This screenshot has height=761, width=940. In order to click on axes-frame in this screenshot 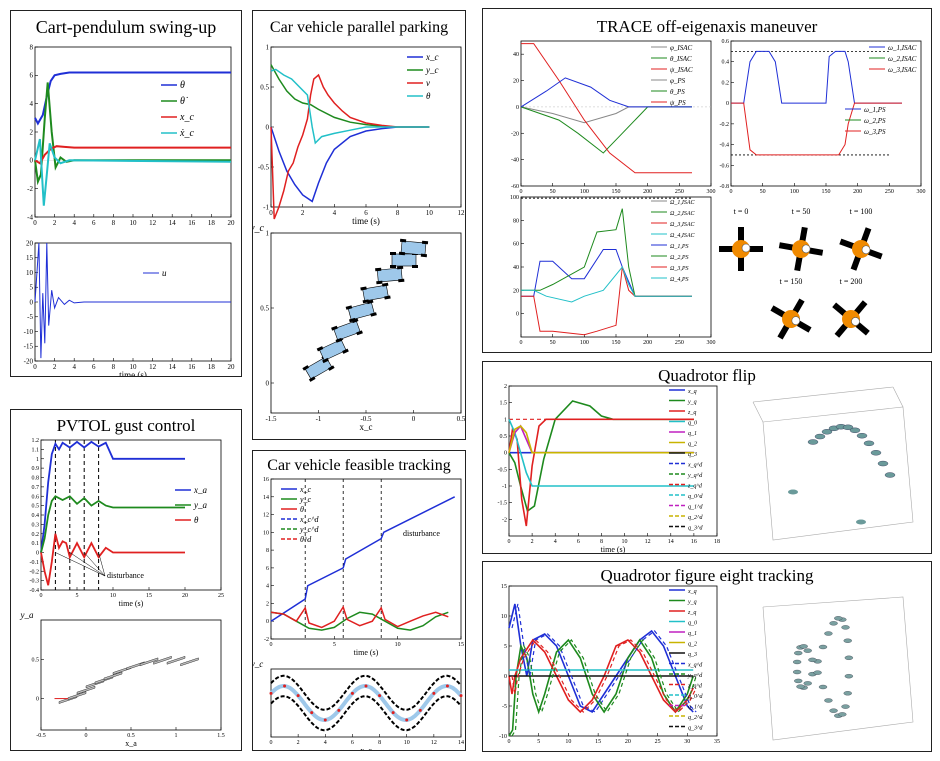, I will do `click(613, 461)`.